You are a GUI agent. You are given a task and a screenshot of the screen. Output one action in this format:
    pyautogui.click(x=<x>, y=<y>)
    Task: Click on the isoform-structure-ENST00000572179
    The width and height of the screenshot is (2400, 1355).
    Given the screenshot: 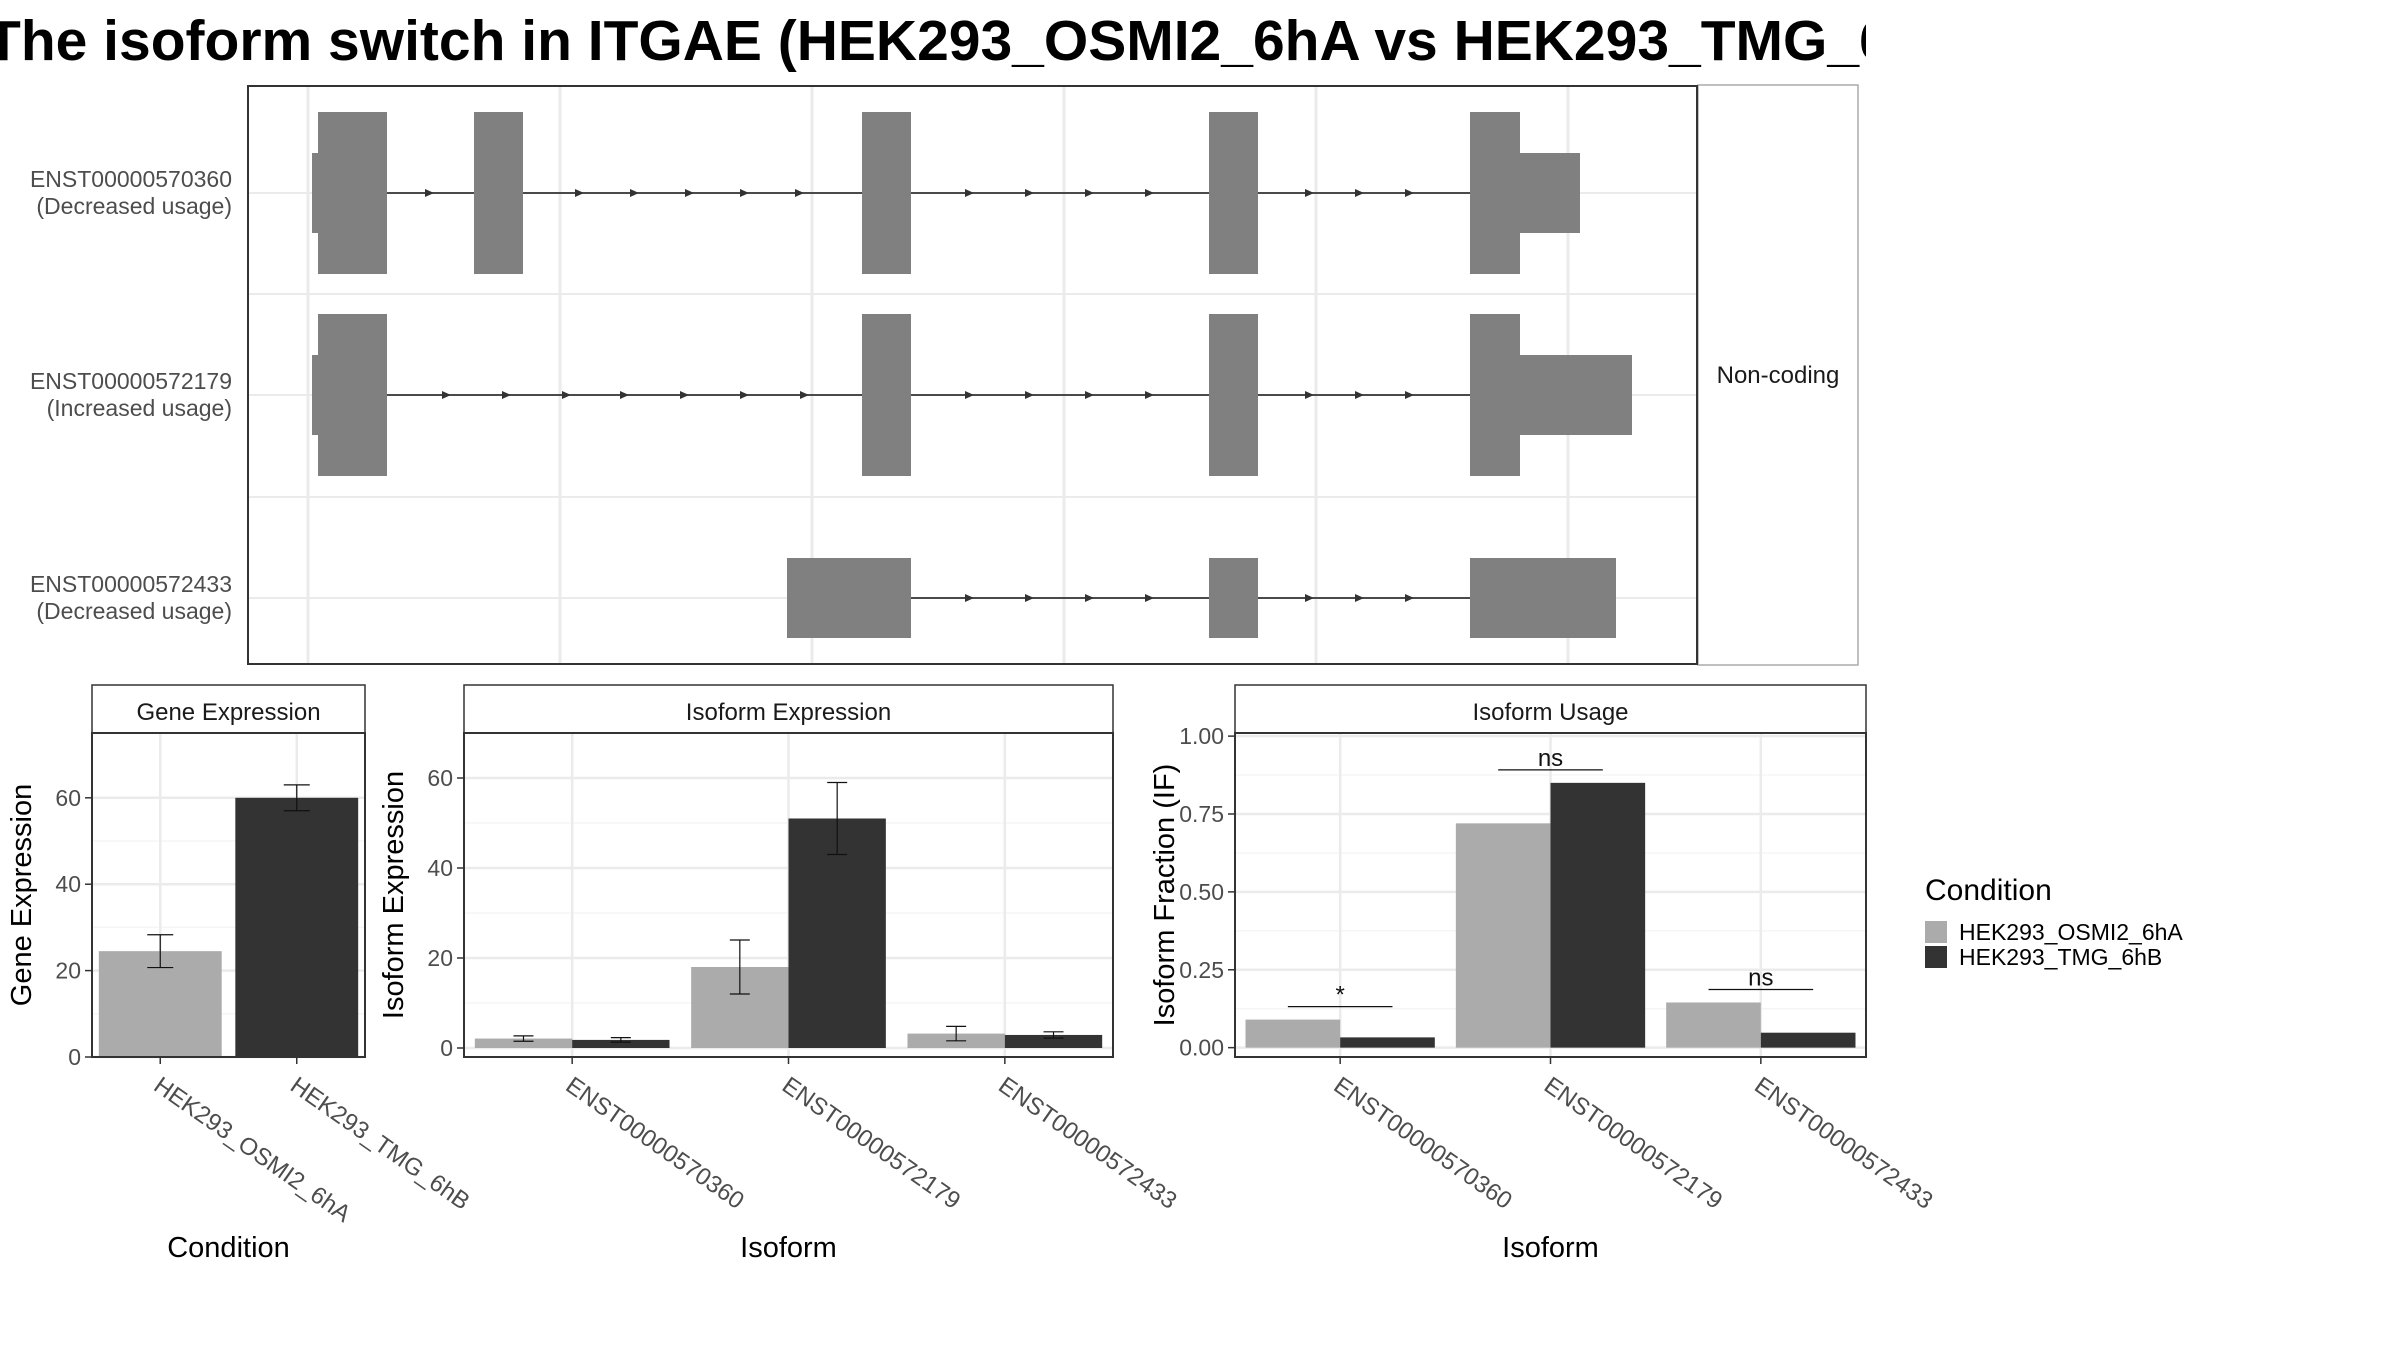 What is the action you would take?
    pyautogui.click(x=972, y=395)
    